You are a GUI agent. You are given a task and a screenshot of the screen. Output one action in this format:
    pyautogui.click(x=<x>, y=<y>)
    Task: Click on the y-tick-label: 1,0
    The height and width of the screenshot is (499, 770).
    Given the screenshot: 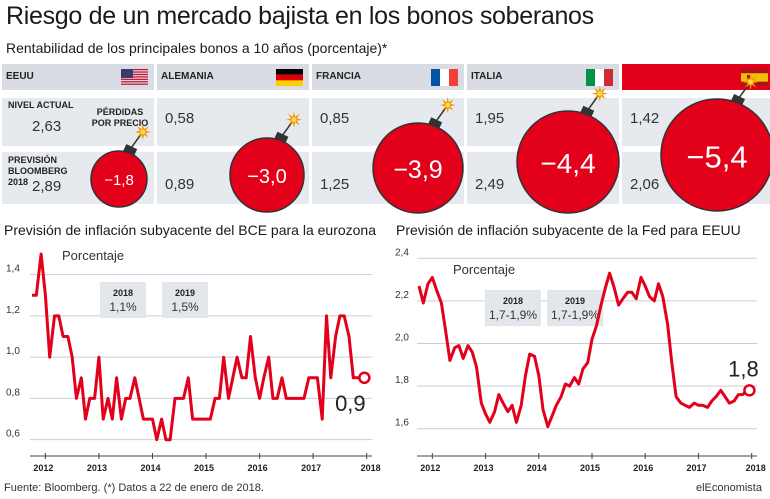 What is the action you would take?
    pyautogui.click(x=13, y=351)
    